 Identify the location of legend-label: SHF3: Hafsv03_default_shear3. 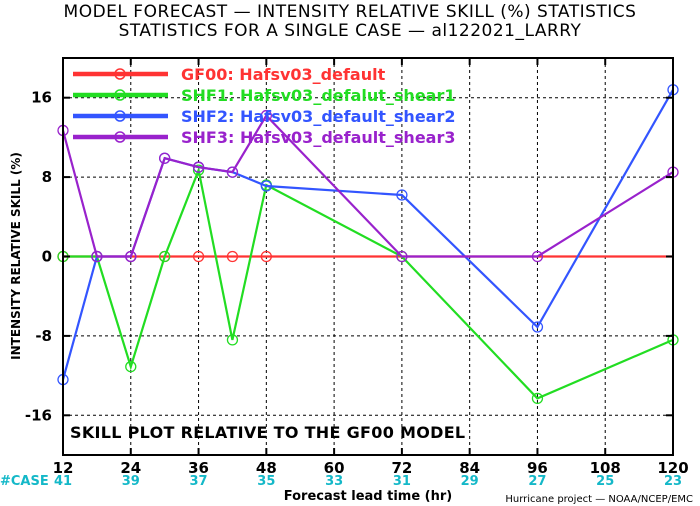
(318, 137).